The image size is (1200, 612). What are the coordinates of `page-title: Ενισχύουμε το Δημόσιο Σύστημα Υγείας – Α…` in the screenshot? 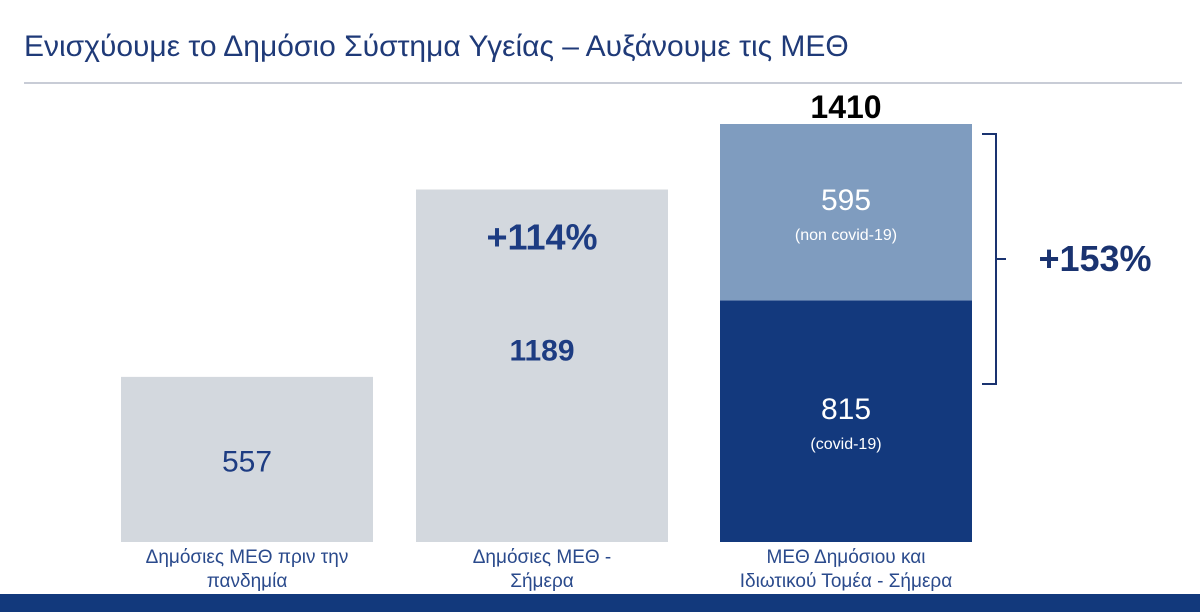 It's located at (436, 46).